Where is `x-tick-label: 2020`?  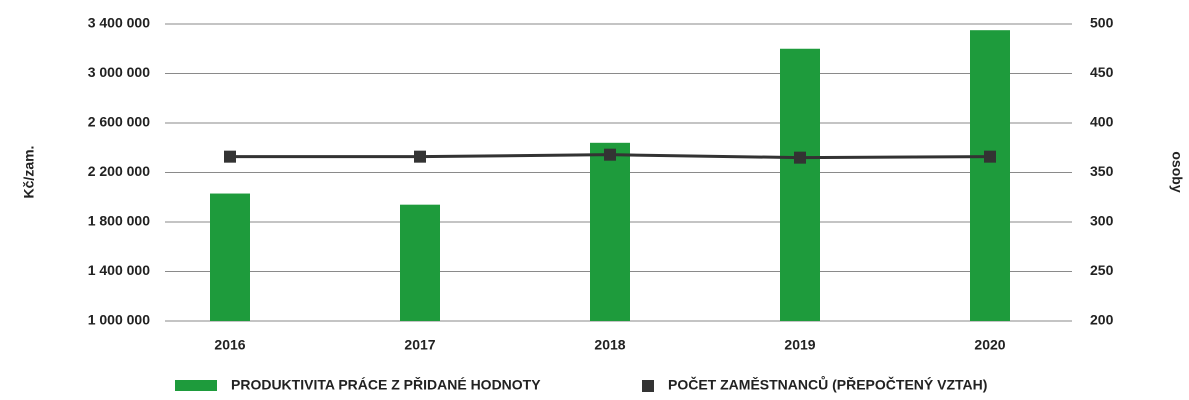 x-tick-label: 2020 is located at coordinates (989, 345).